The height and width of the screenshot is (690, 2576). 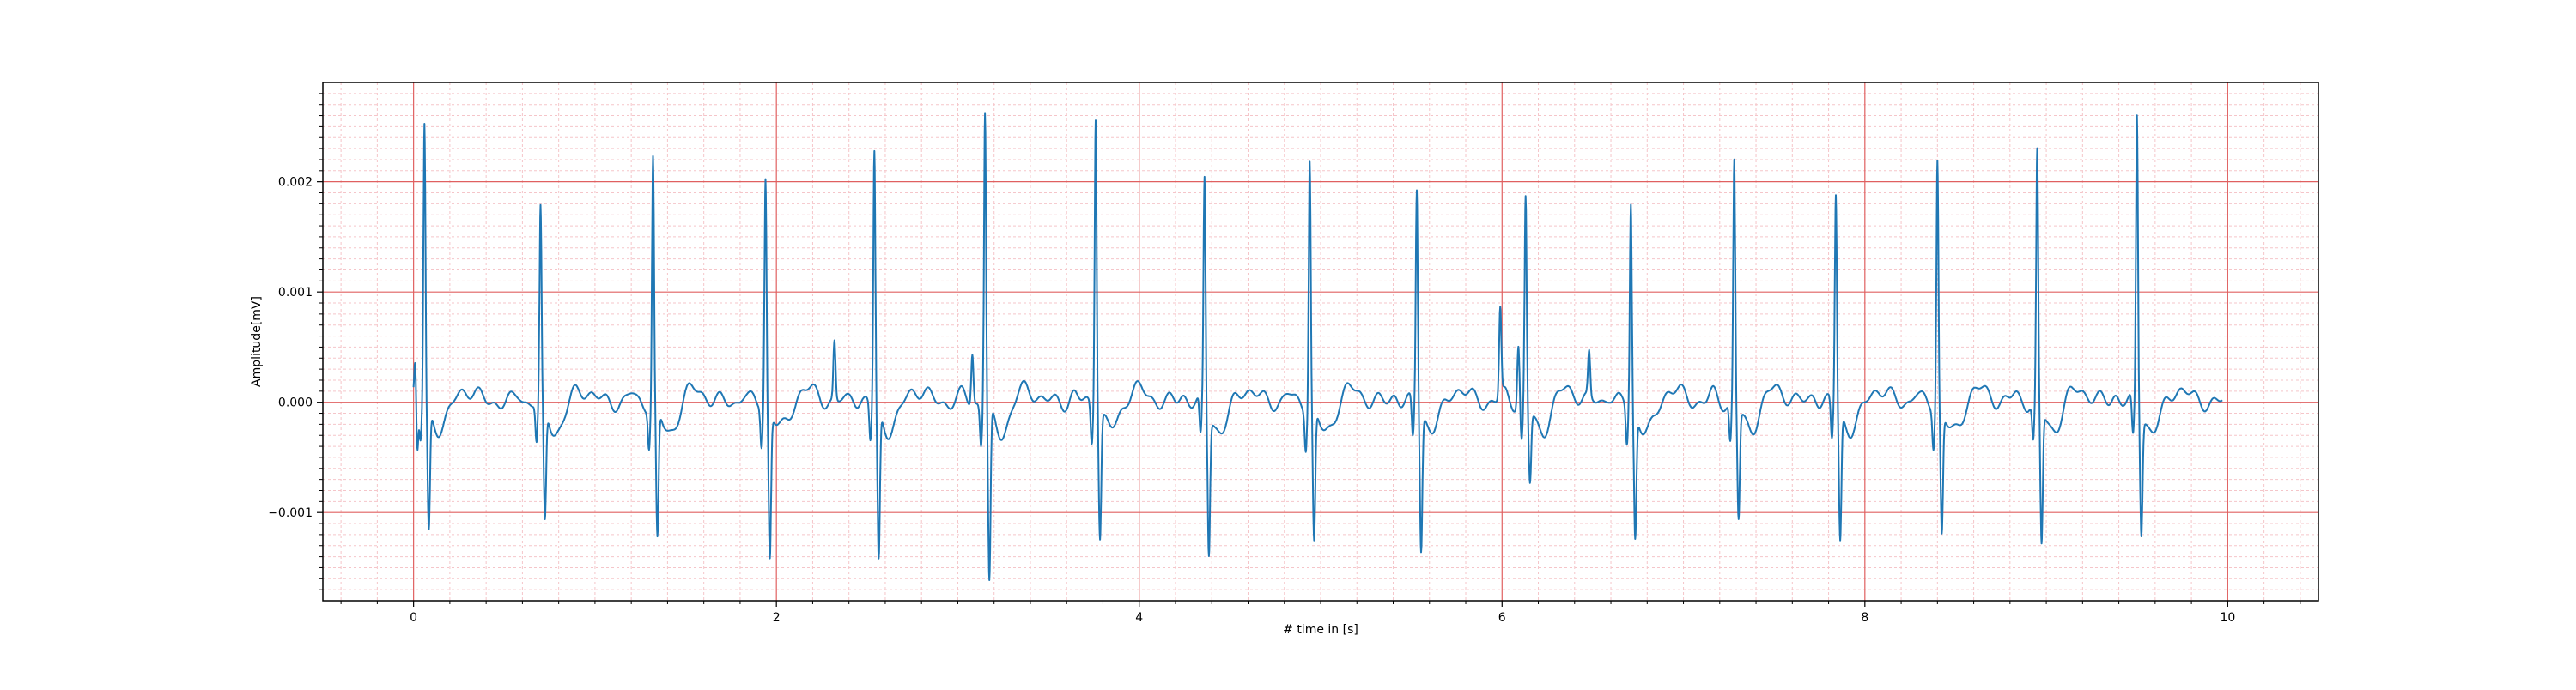 What do you see at coordinates (291, 513) in the screenshot?
I see `y-tick-label: −0.001` at bounding box center [291, 513].